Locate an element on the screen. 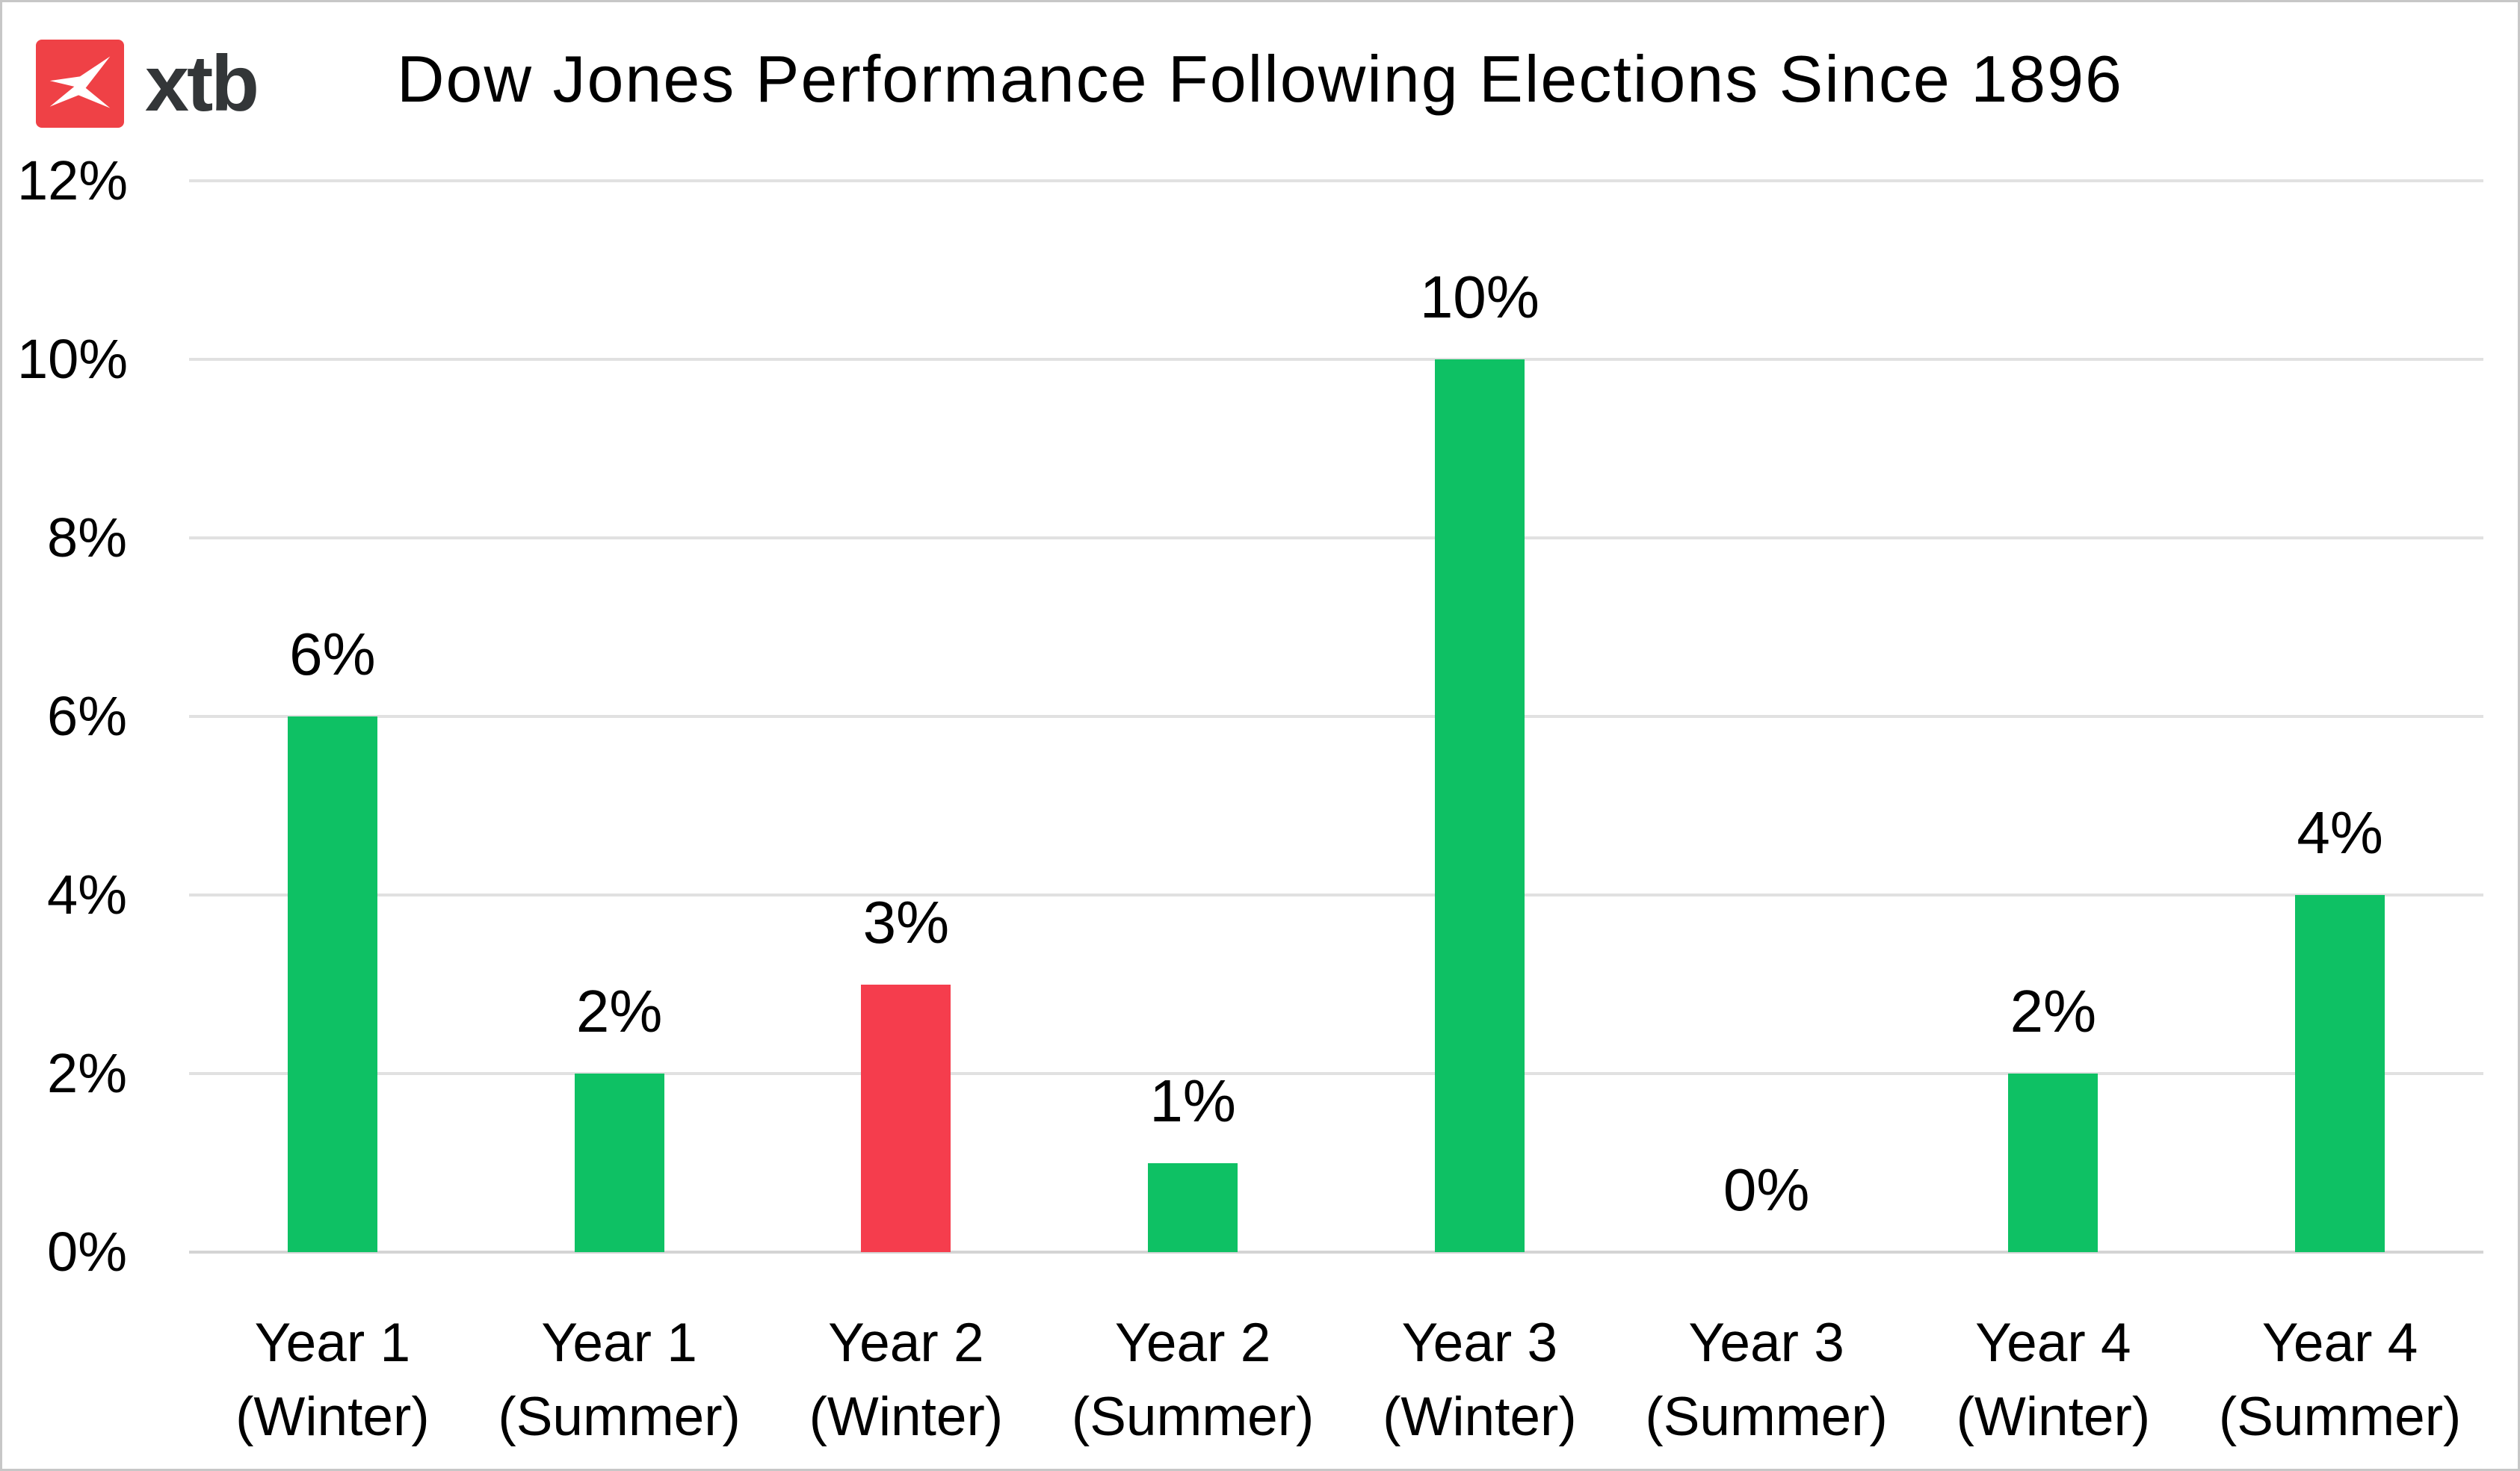  y-axis-tick-4pct: 4% is located at coordinates (87, 895).